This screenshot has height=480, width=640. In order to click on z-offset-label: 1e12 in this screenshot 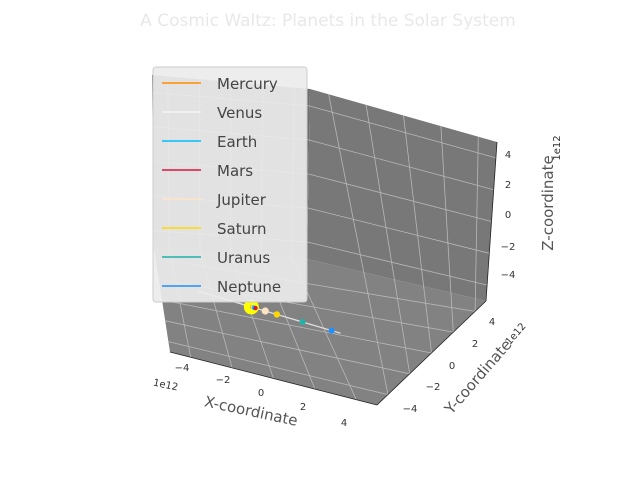, I will do `click(557, 147)`.